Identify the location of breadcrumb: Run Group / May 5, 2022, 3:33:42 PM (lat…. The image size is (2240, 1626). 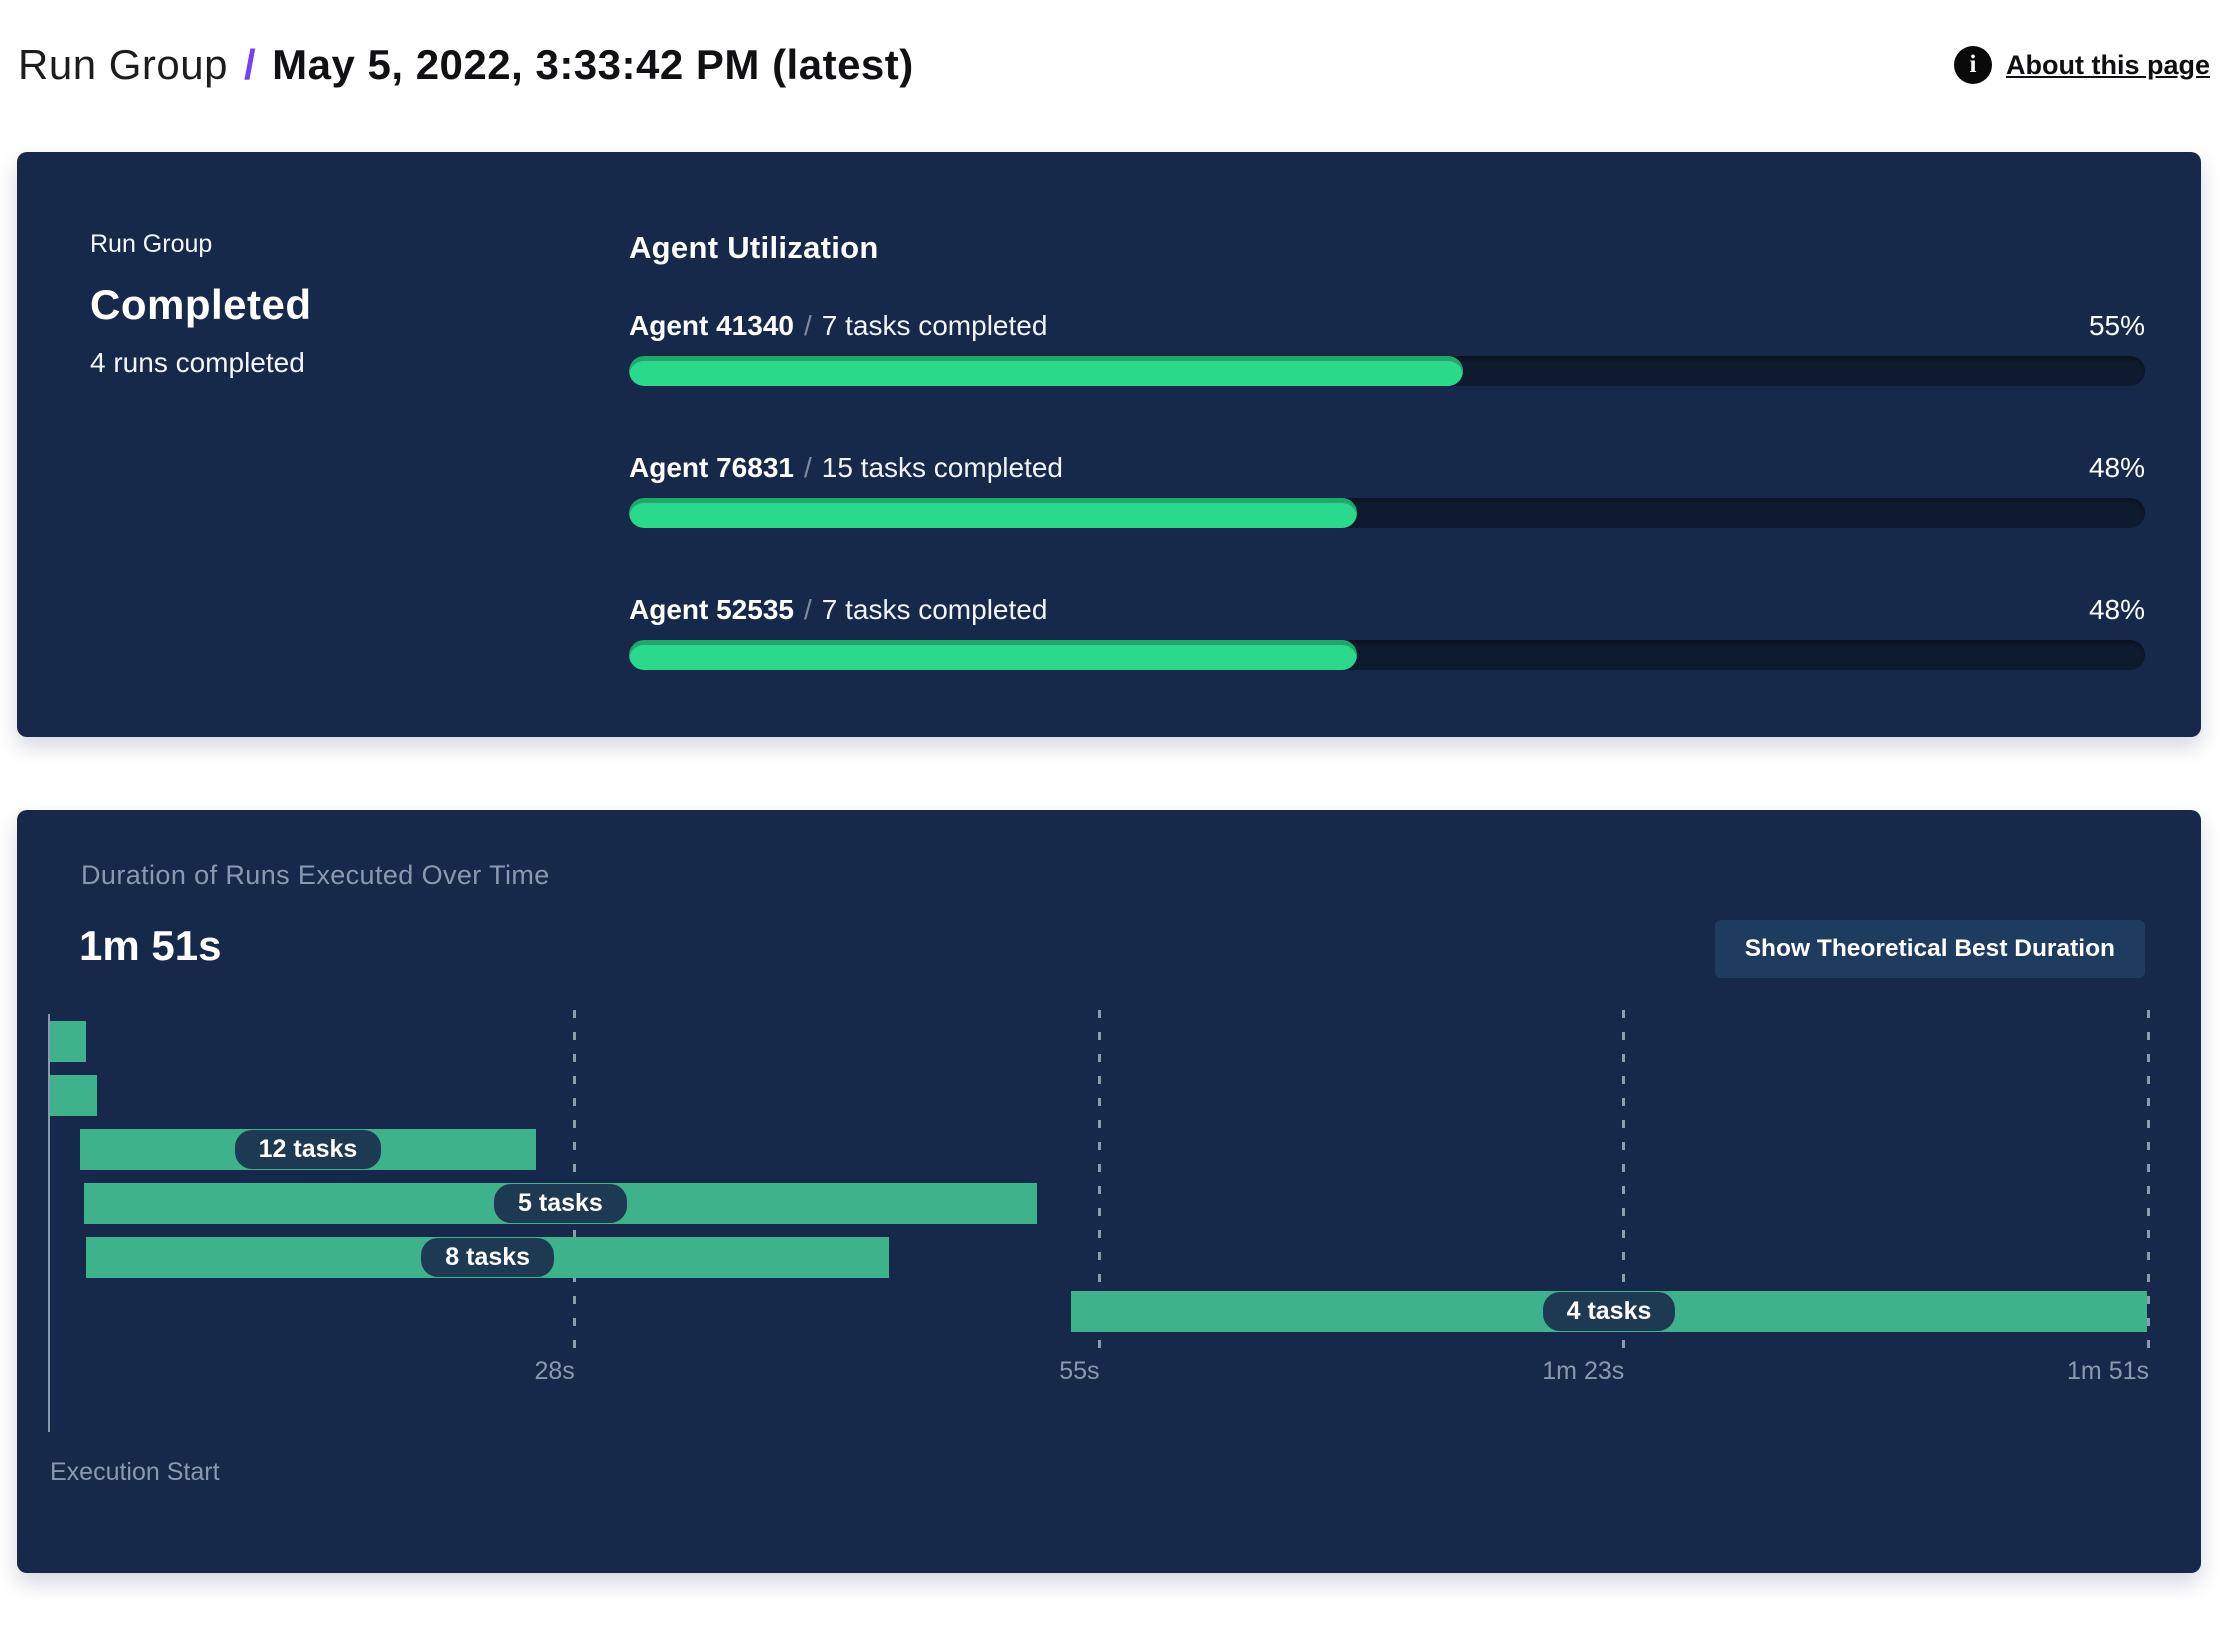
(466, 65).